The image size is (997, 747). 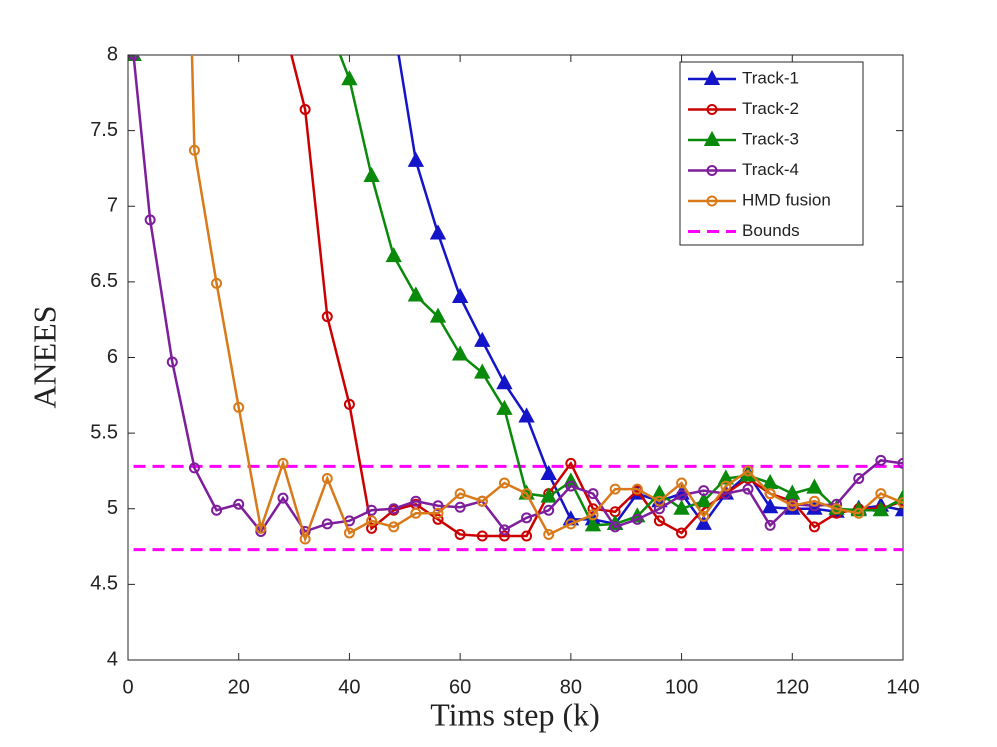 I want to click on y-axis-label: ANEES, so click(x=44, y=356).